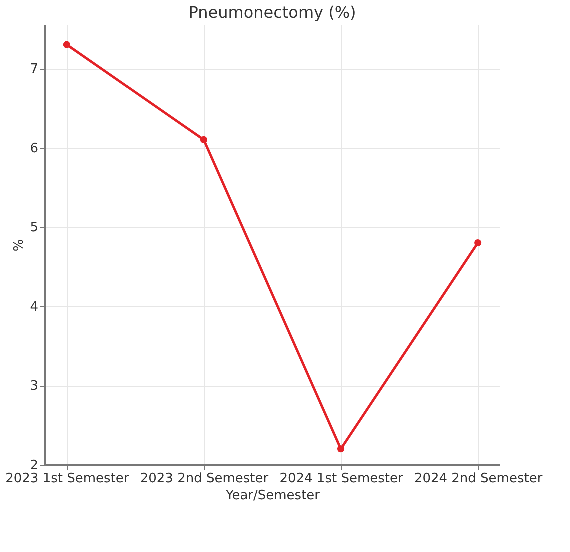 The image size is (570, 552). I want to click on x-tick-label: 2024 2nd Semester, so click(479, 479).